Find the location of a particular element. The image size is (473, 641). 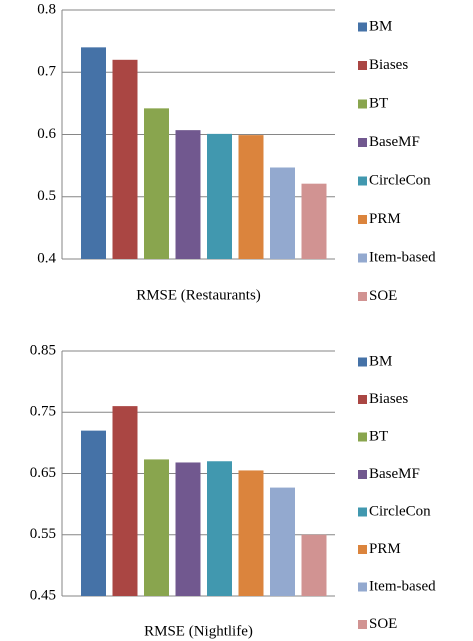

x-axis-label: RMSE (Restaurants) is located at coordinates (198, 295).